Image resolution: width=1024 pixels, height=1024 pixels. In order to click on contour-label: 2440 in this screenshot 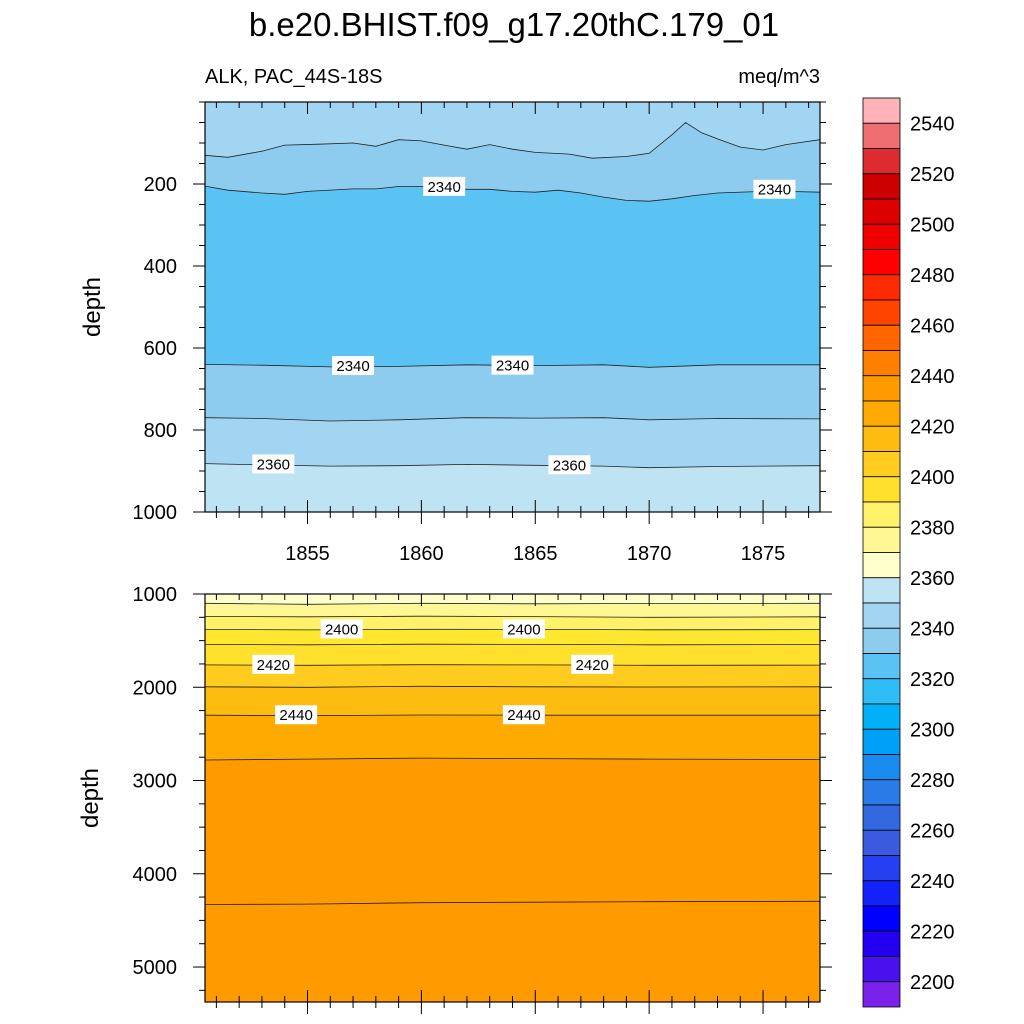, I will do `click(523, 715)`.